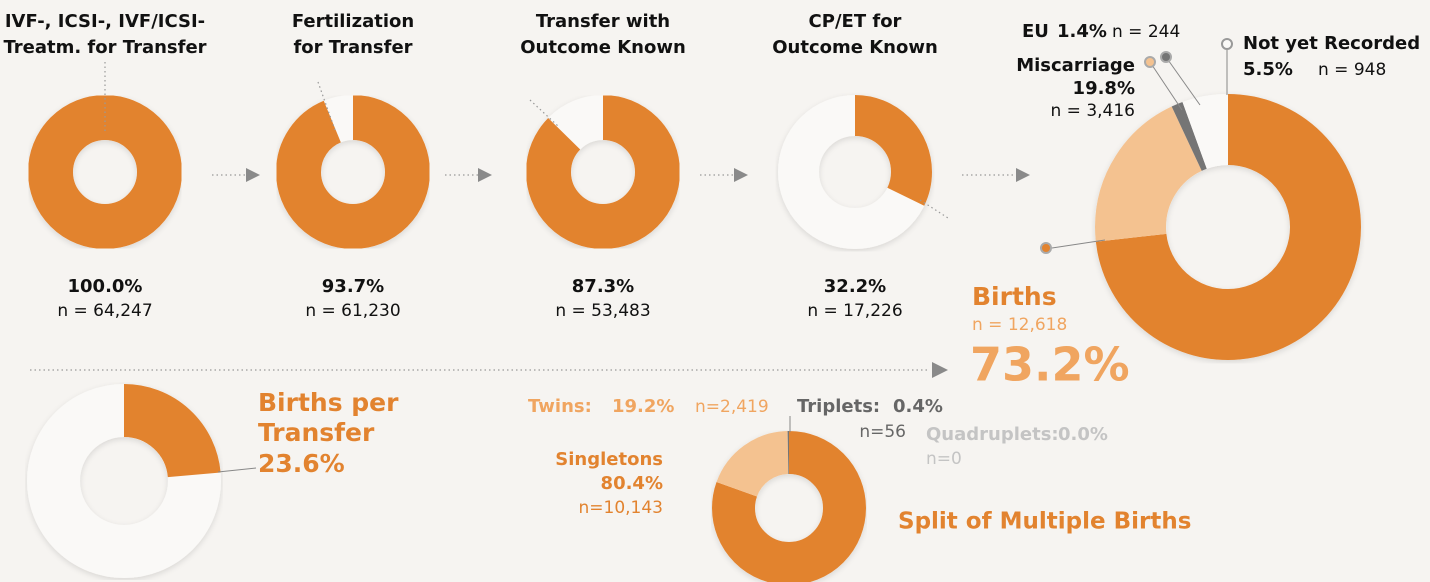  Describe the element at coordinates (1083, 434) in the screenshot. I see `value-label: 0.0%` at that location.